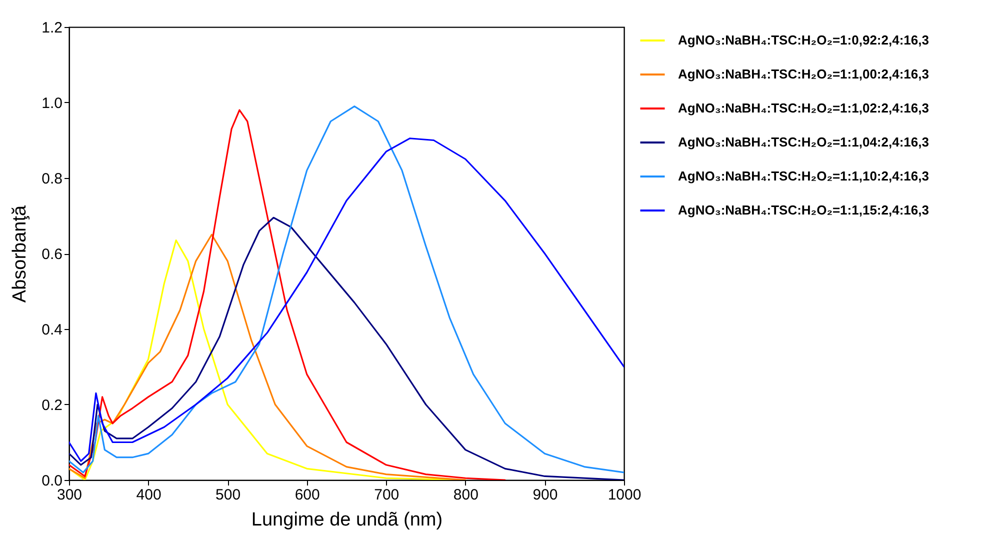  Describe the element at coordinates (52, 481) in the screenshot. I see `y-tick-label: 0.0` at that location.